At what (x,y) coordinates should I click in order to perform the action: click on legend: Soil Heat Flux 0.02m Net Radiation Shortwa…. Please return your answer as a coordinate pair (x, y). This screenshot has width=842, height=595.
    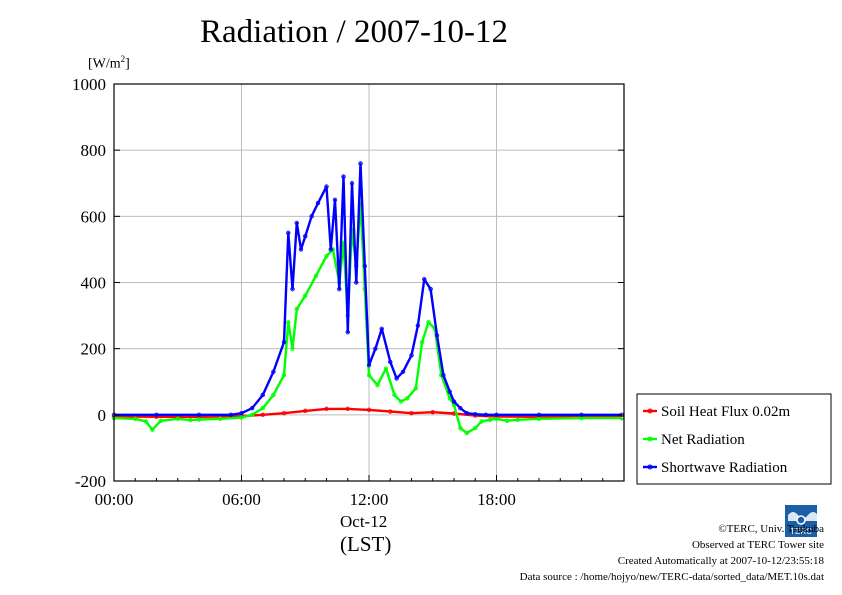
    Looking at the image, I should click on (734, 439).